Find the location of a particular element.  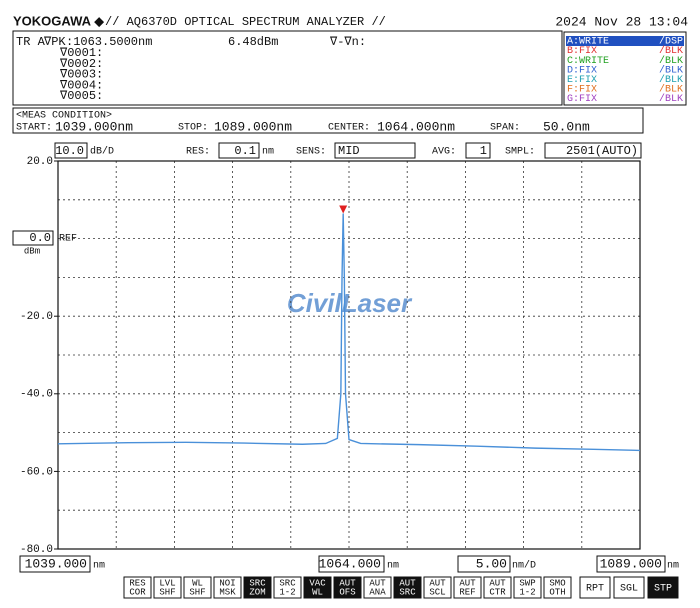

y-tick-label: 20.0 is located at coordinates (40, 162).